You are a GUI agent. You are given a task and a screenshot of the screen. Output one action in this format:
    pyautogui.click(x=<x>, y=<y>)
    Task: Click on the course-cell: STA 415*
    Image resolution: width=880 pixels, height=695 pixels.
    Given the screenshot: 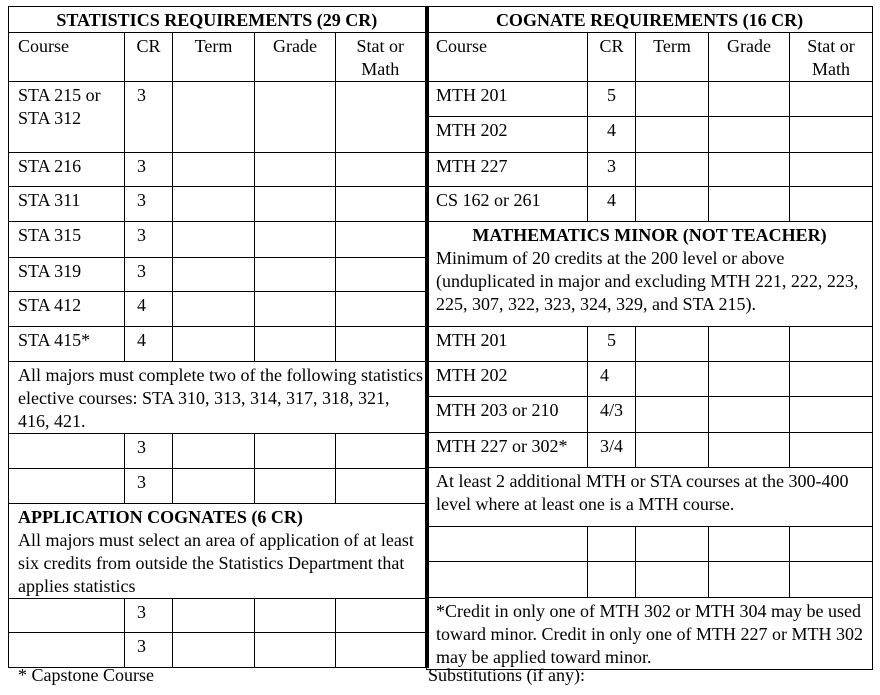 What is the action you would take?
    pyautogui.click(x=66, y=344)
    